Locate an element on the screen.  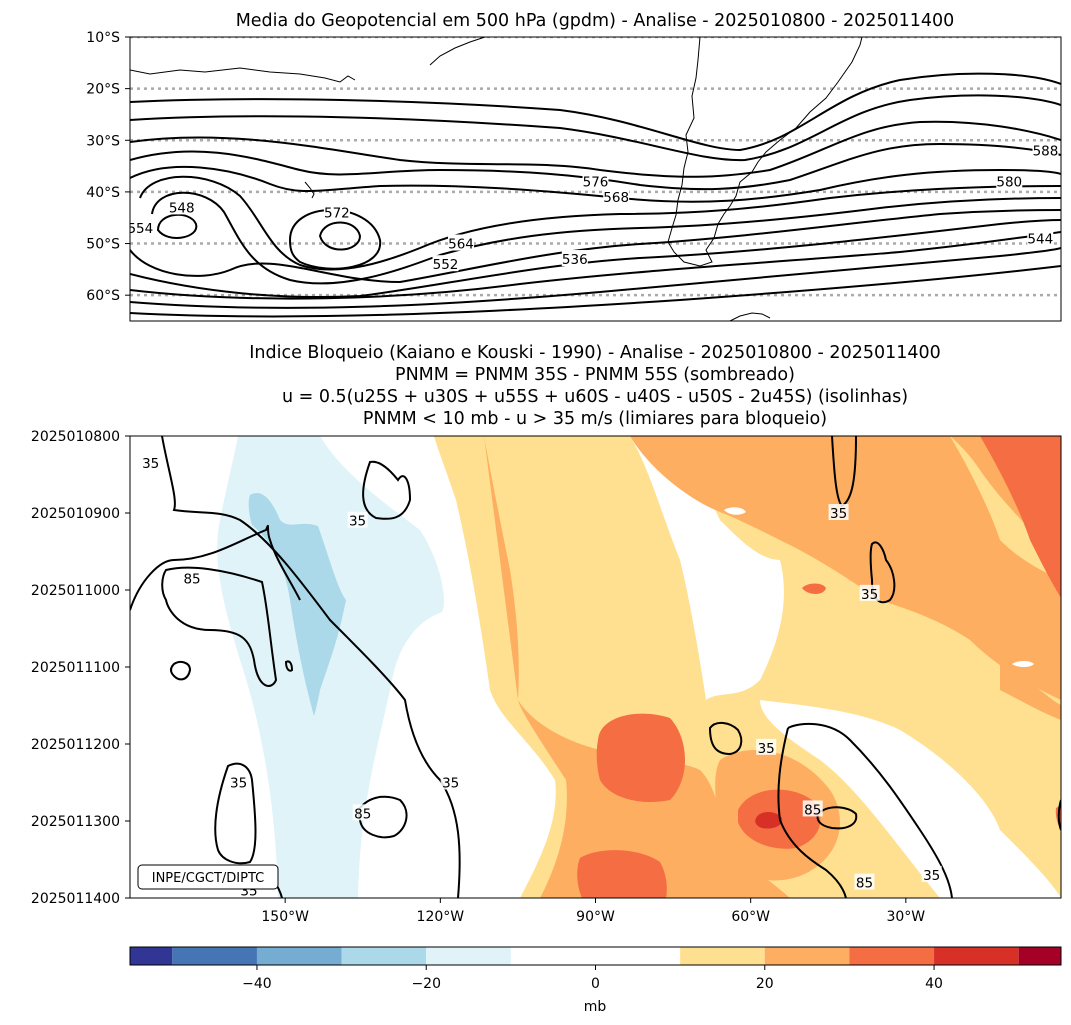
credit-text: INPE/CGCT/DIPTC is located at coordinates (208, 878).